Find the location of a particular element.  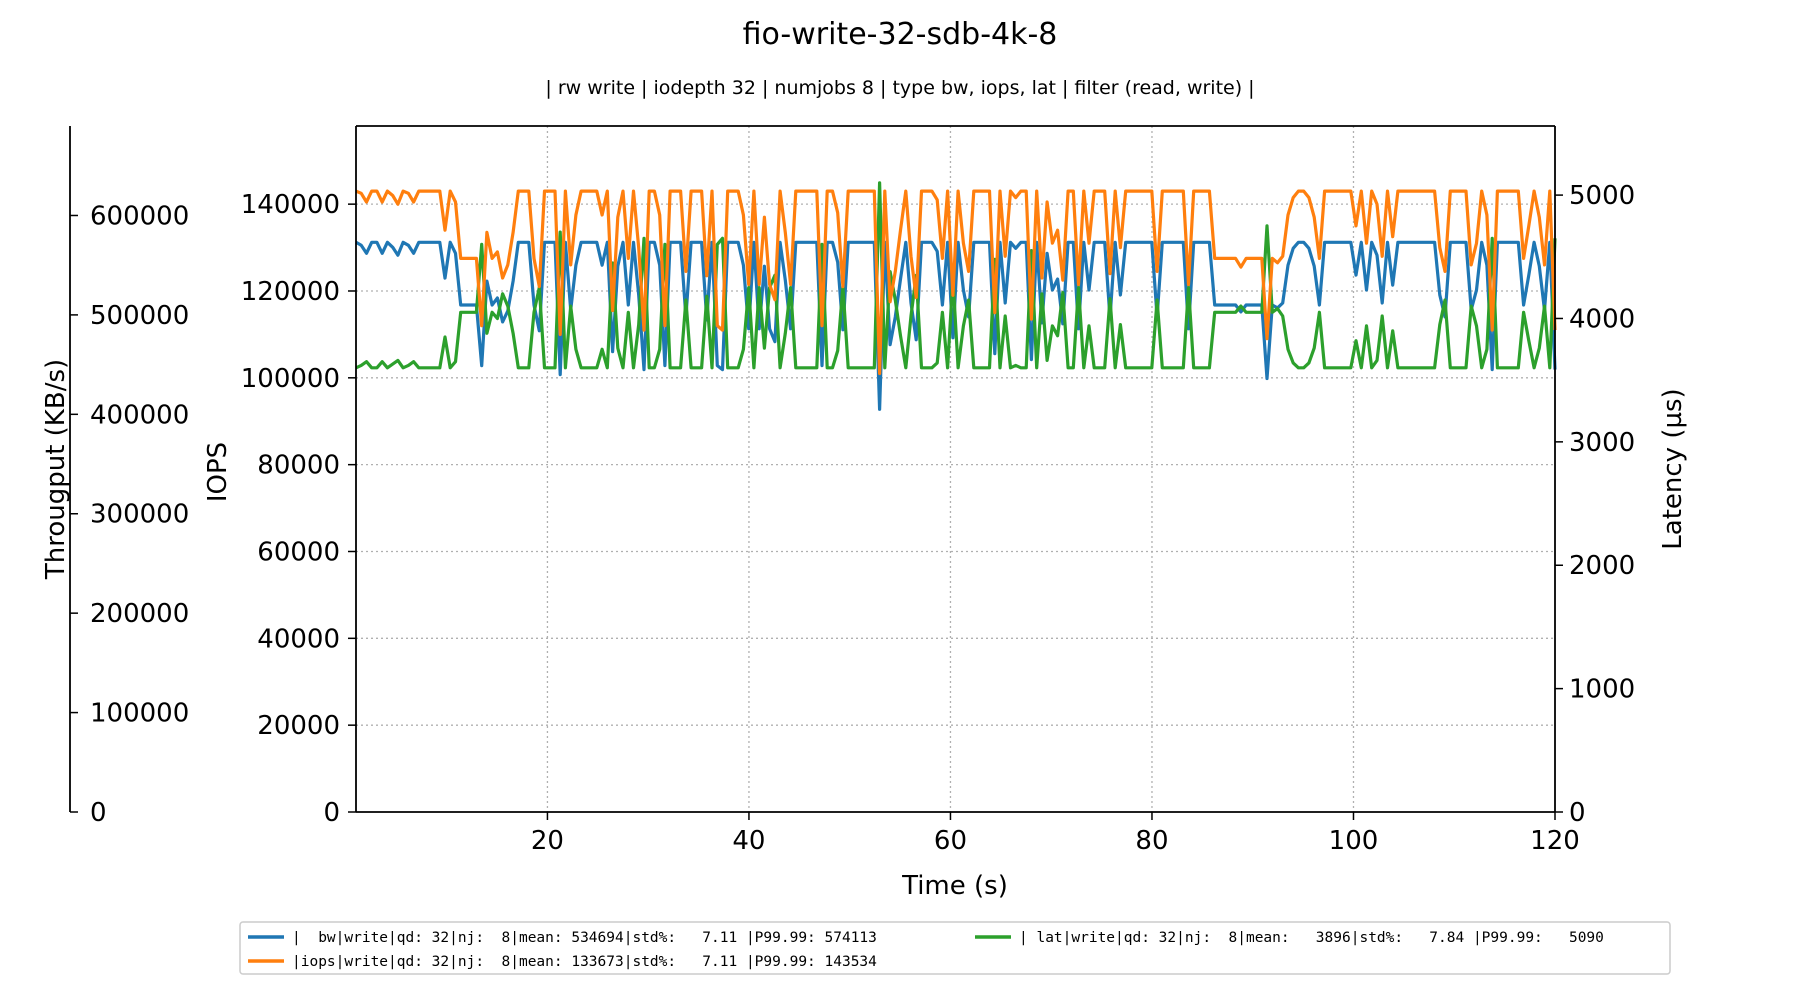

legend-box is located at coordinates (955, 948).